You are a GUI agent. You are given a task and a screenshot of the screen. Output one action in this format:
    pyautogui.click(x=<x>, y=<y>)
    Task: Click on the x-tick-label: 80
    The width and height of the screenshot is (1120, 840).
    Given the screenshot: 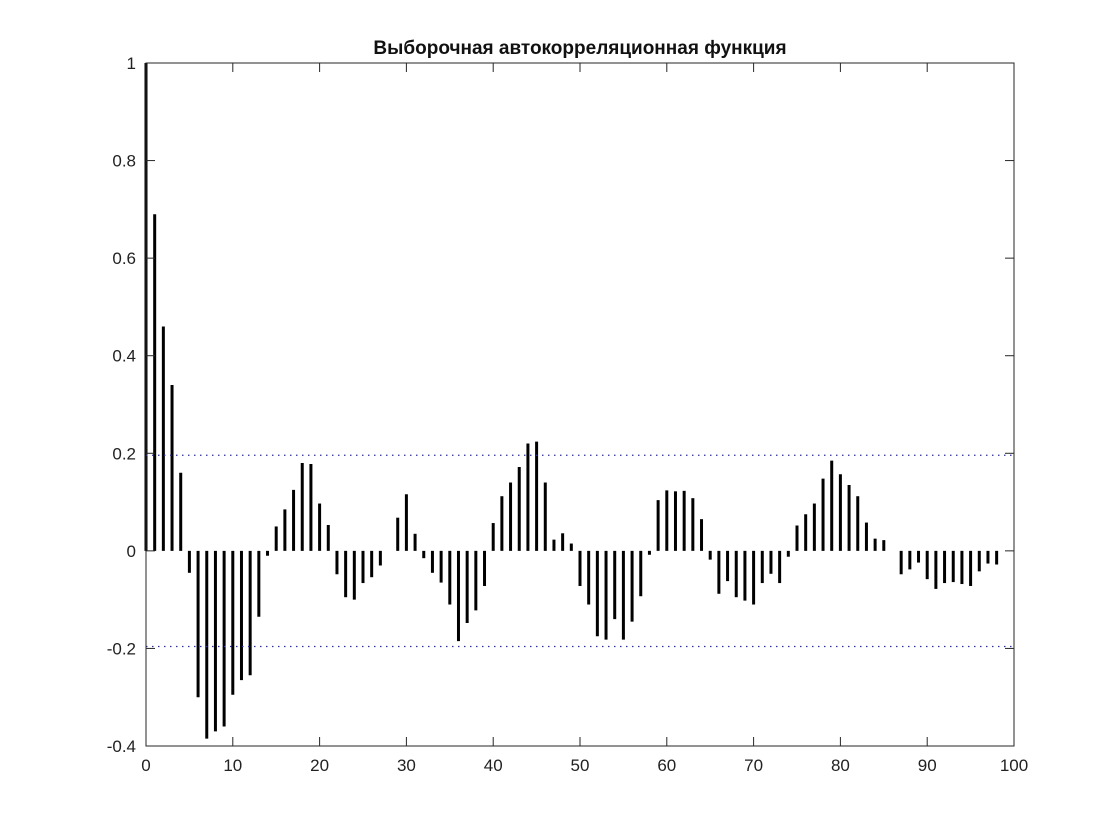 What is the action you would take?
    pyautogui.click(x=840, y=765)
    